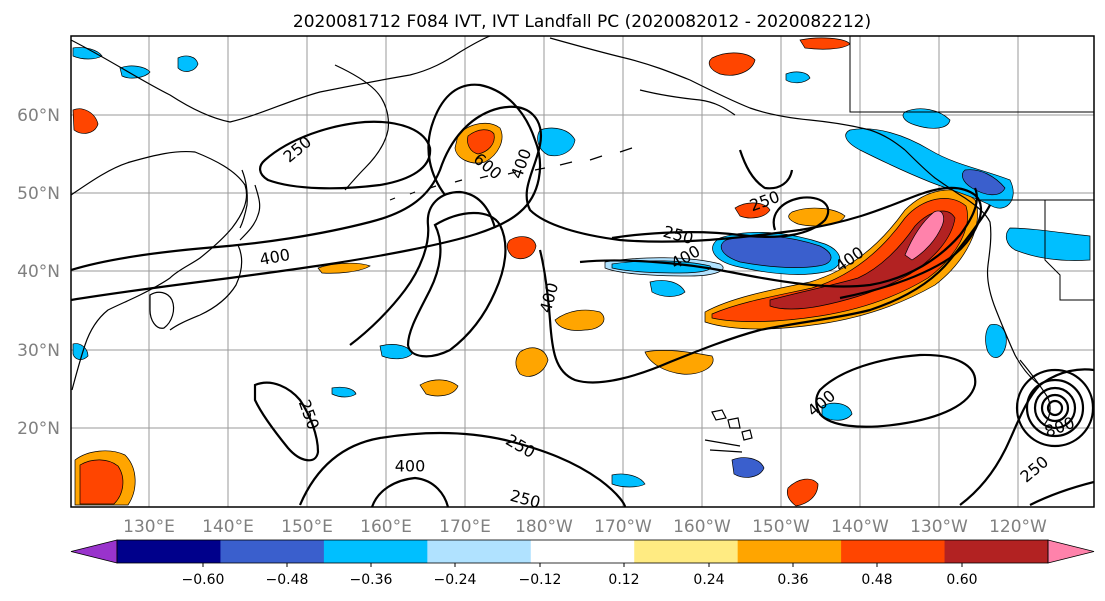 The image size is (1105, 601). What do you see at coordinates (623, 527) in the screenshot?
I see `longitude-label: 170°W` at bounding box center [623, 527].